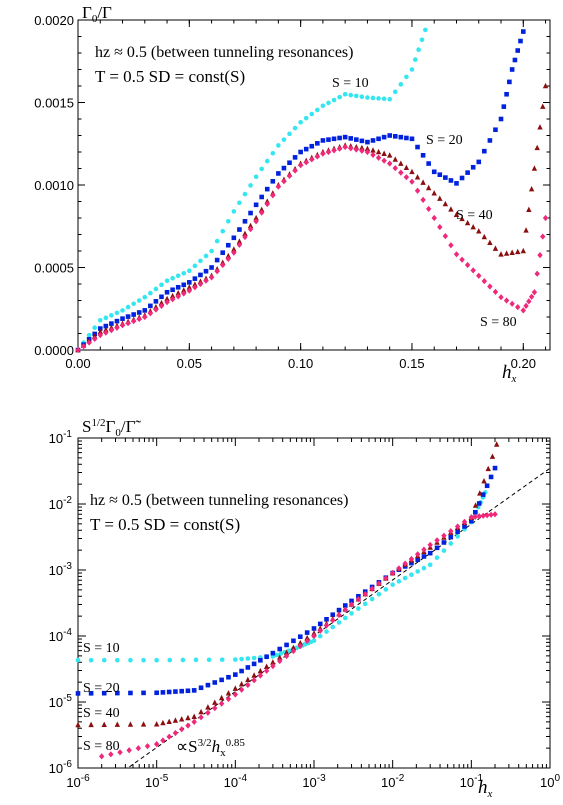 Image resolution: width=563 pixels, height=805 pixels. I want to click on top-ylabel: Γ0/Γ, so click(97, 14).